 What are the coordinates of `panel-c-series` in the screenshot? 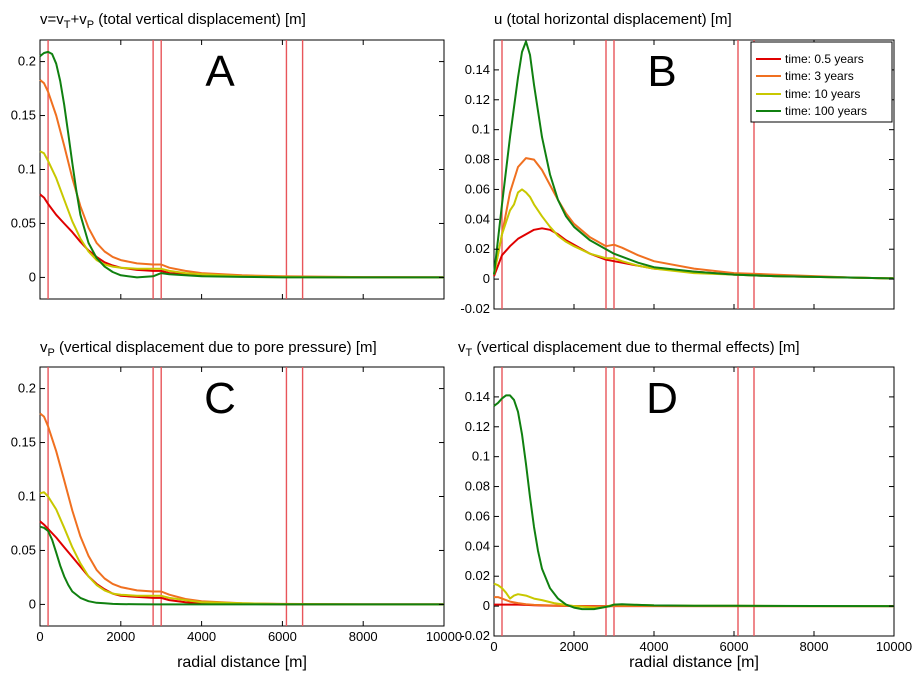 It's located at (241, 509).